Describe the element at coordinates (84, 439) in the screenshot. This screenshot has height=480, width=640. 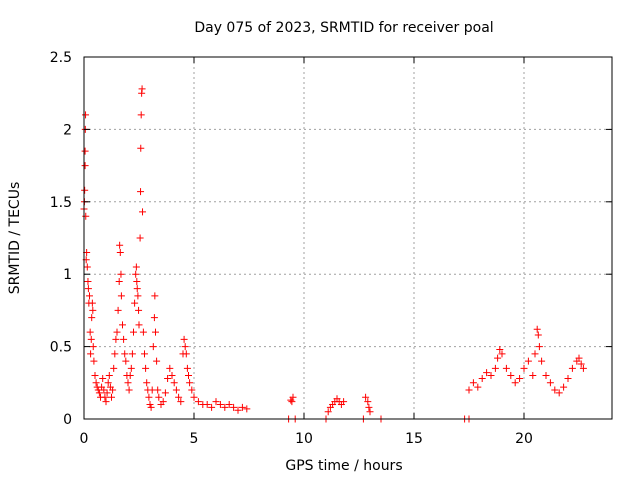
I see `x-tick-label: 0` at that location.